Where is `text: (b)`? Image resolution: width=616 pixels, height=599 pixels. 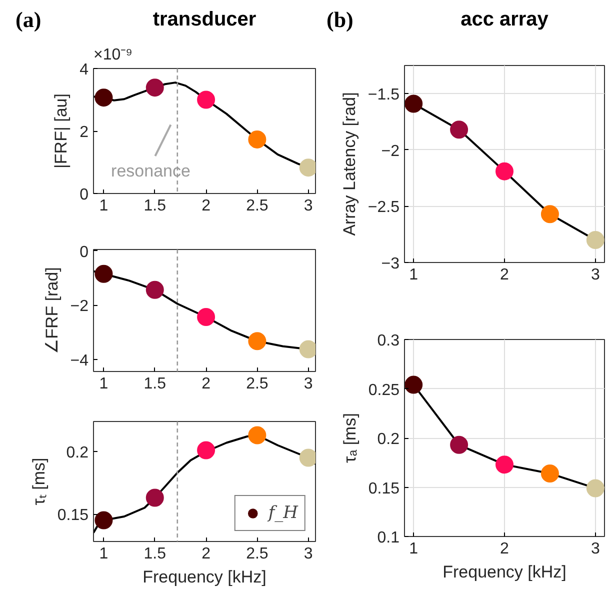
text: (b) is located at coordinates (340, 19).